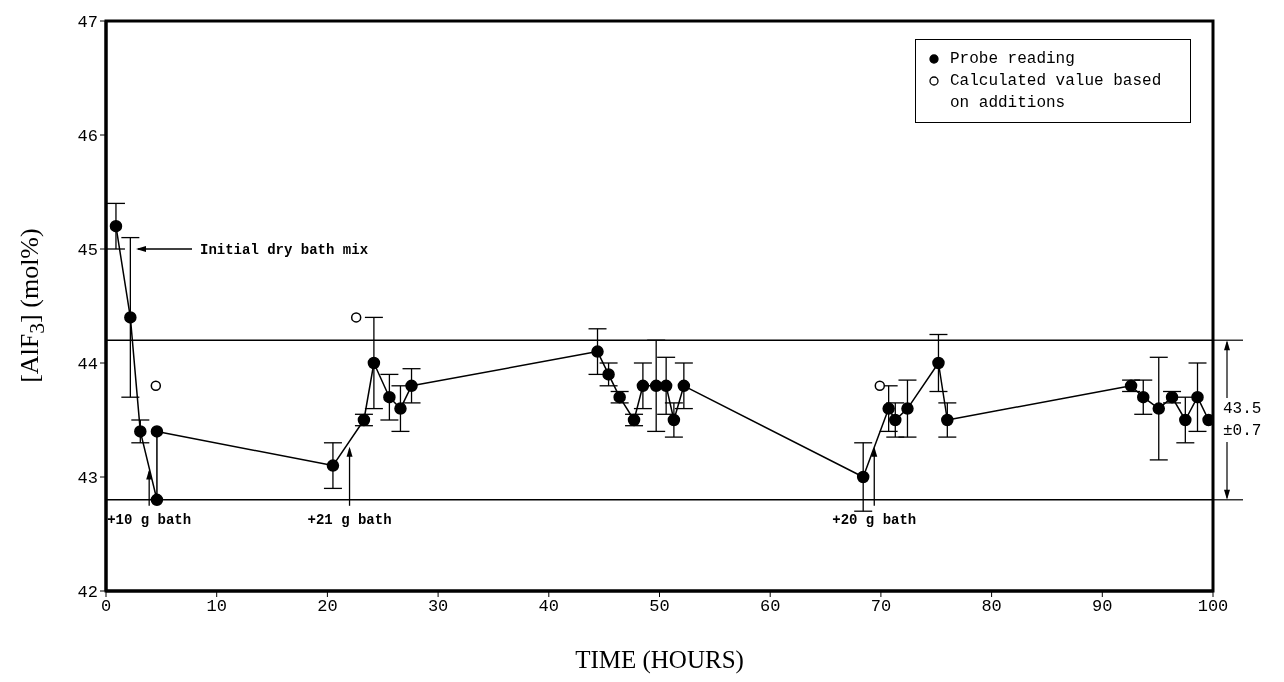 The image size is (1284, 682). I want to click on y-tick-label: 43, so click(87, 479).